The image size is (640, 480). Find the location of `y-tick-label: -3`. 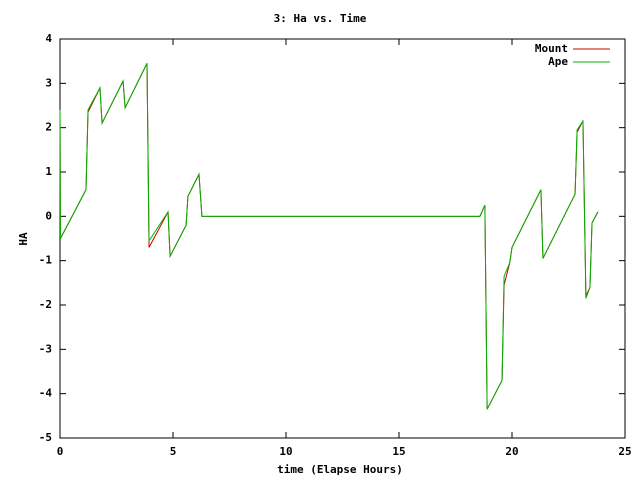

y-tick-label: -3 is located at coordinates (45, 348).